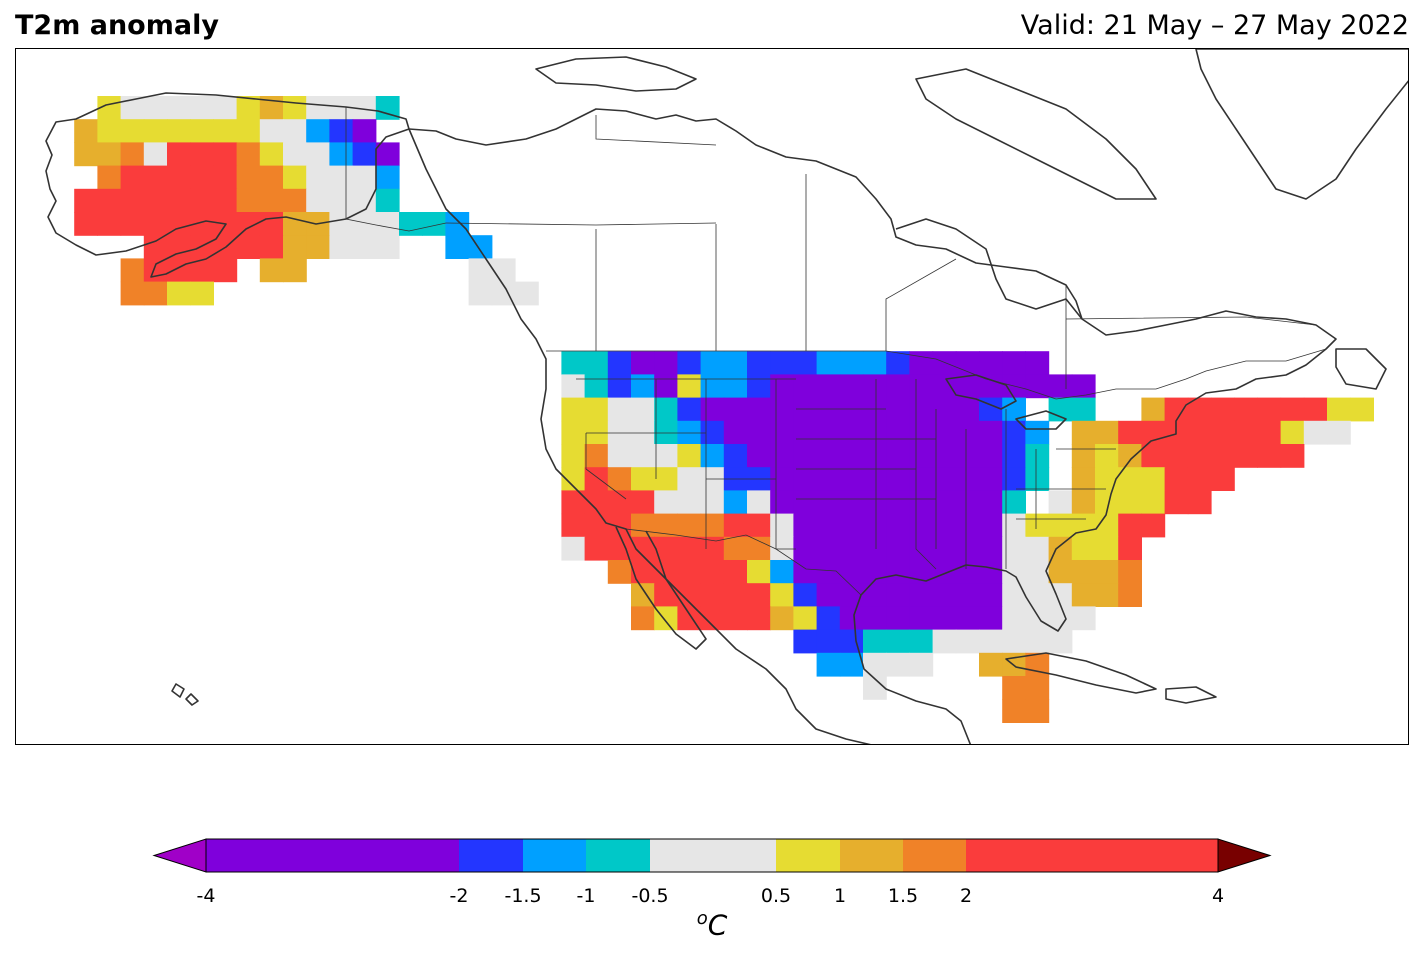 This screenshot has height=959, width=1425. I want to click on unit-letter: C, so click(717, 925).